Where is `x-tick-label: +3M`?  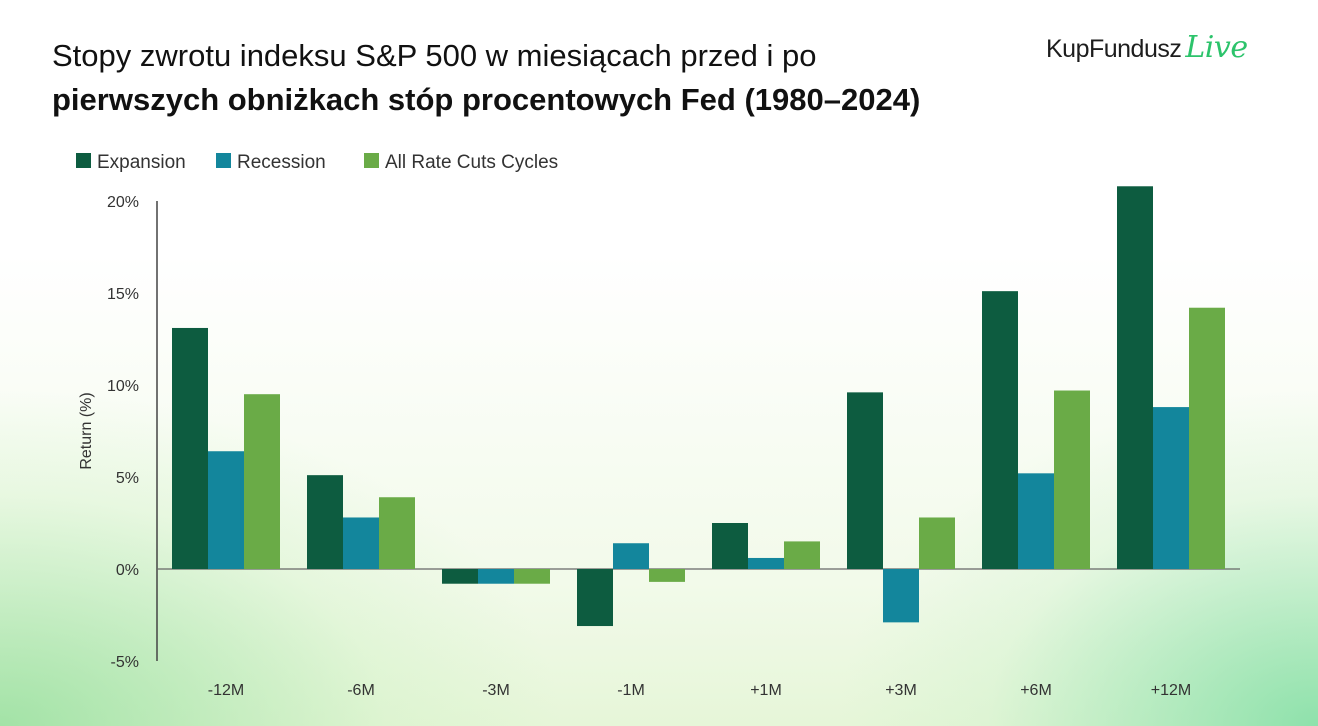
x-tick-label: +3M is located at coordinates (901, 690).